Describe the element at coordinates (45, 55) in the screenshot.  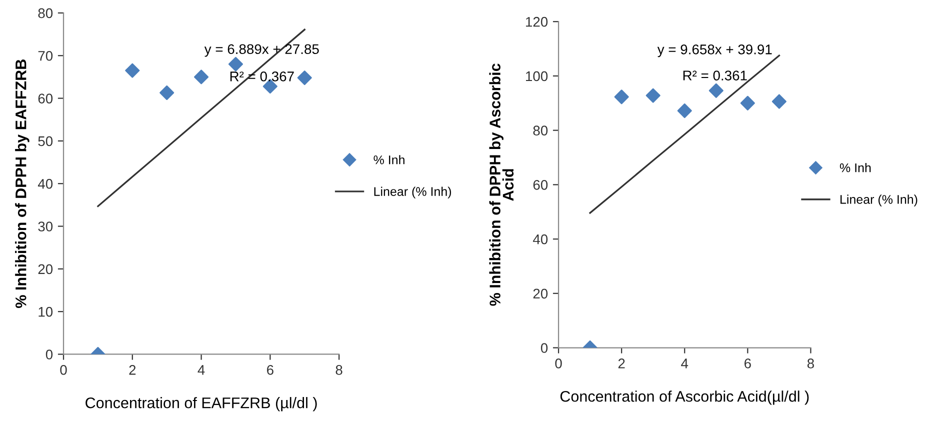
I see `y-tick-label: 70` at that location.